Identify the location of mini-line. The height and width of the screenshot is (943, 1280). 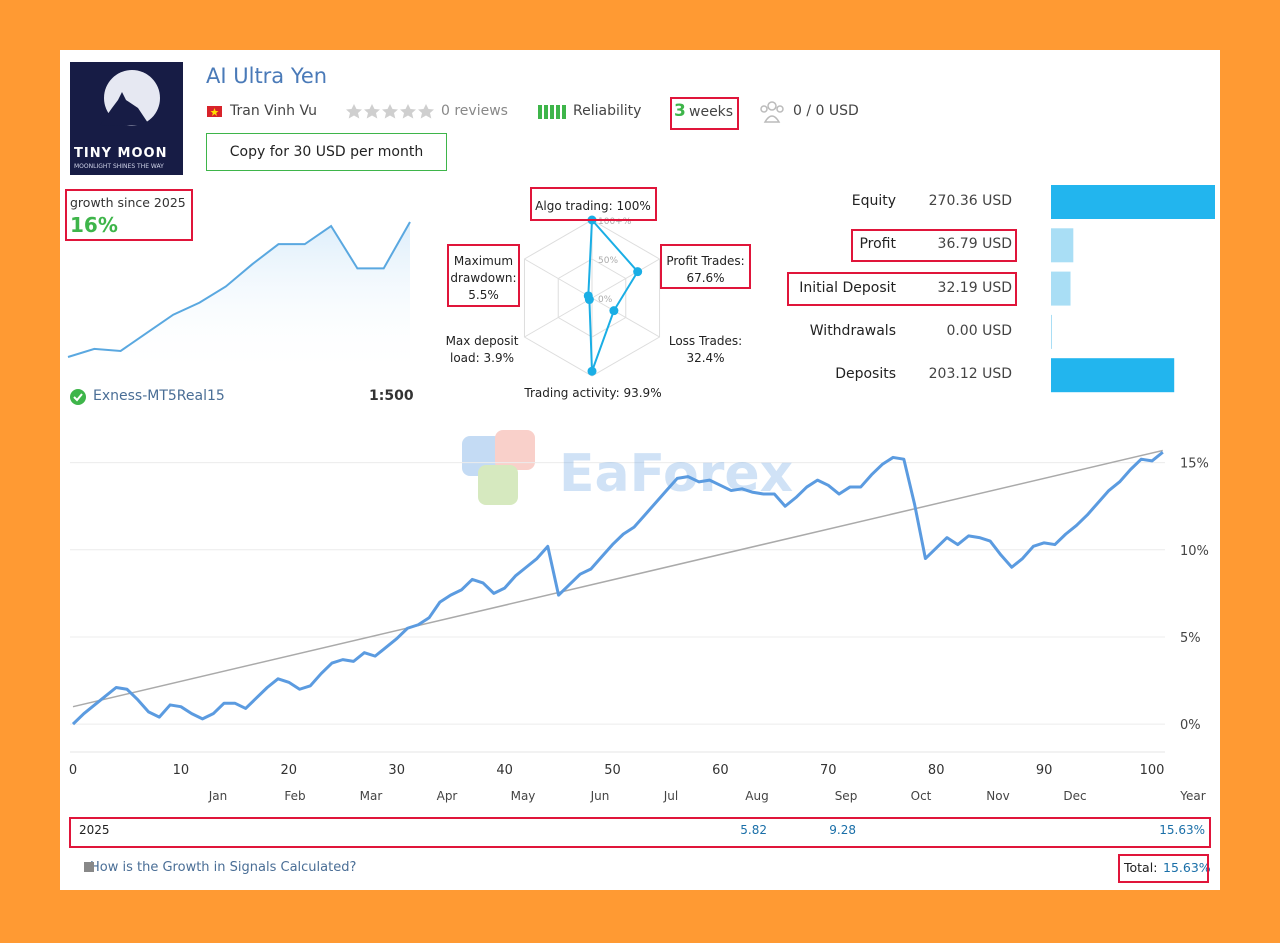
(239, 289).